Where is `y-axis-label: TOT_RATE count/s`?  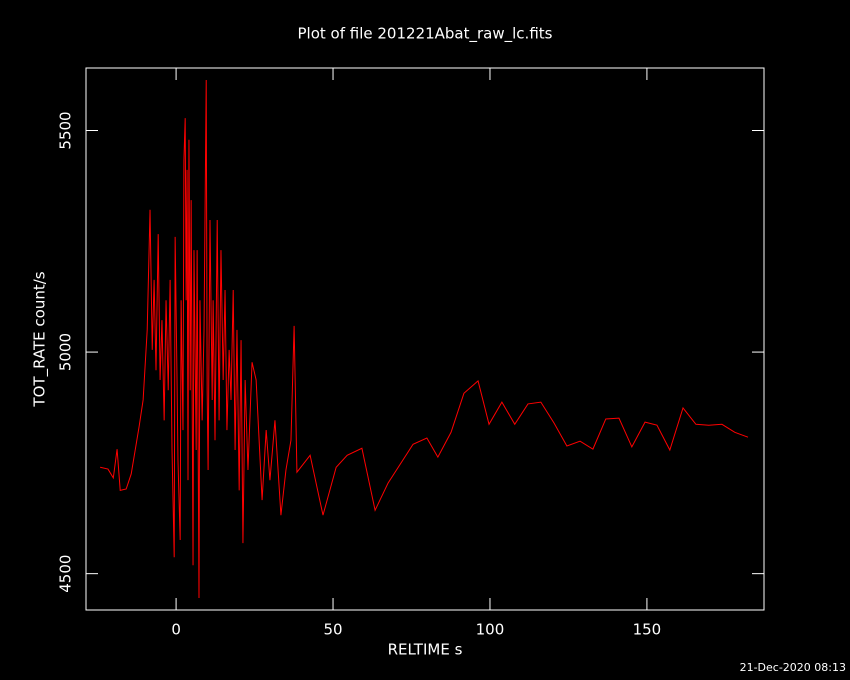
y-axis-label: TOT_RATE count/s is located at coordinates (40, 339).